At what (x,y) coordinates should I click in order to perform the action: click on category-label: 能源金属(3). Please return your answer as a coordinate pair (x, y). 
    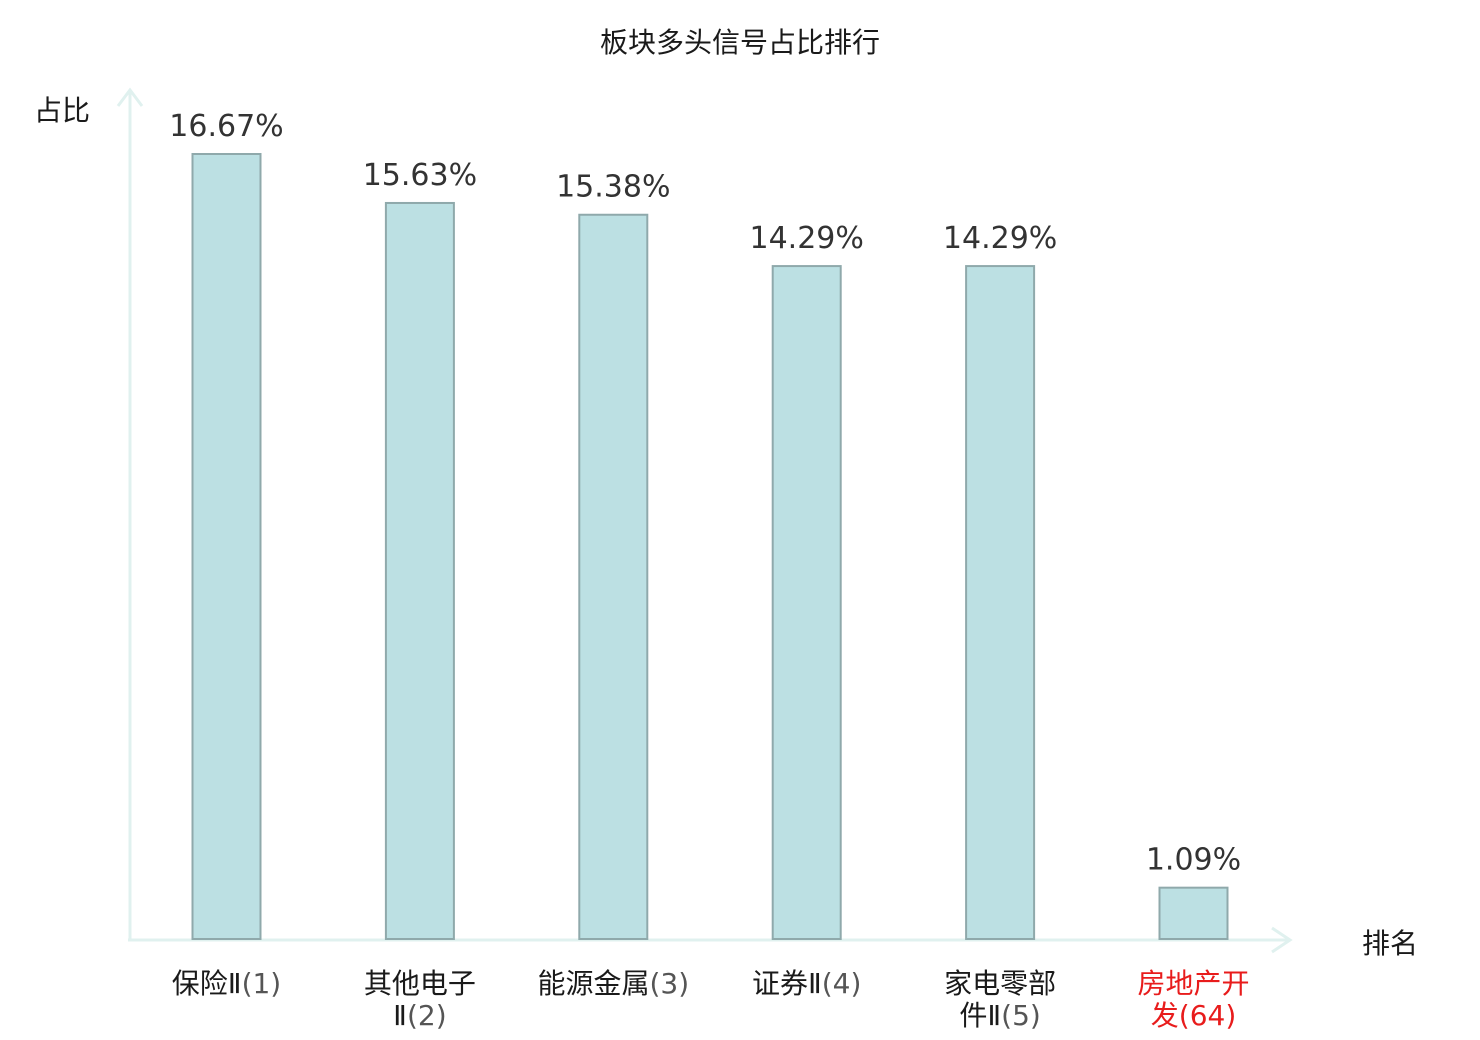
    Looking at the image, I should click on (613, 983).